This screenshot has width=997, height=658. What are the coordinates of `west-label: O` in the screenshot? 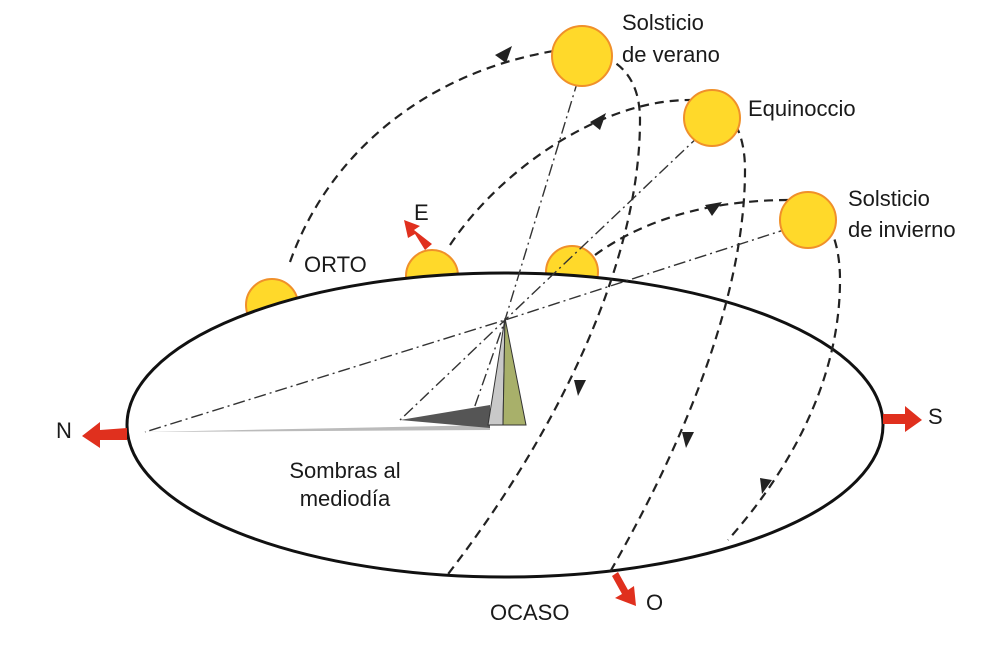 It's located at (654, 602).